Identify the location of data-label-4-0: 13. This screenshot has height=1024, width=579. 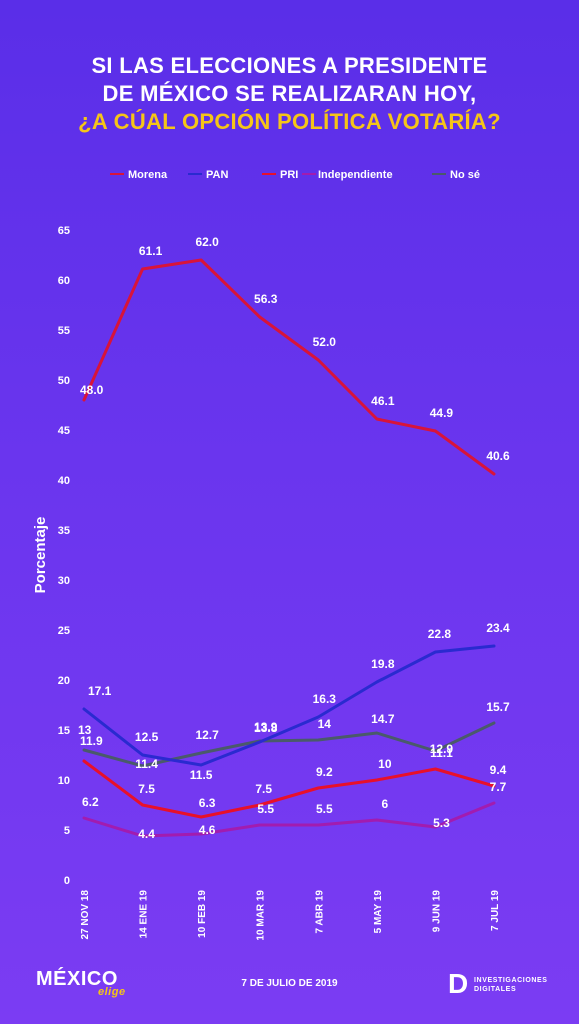
(85, 730).